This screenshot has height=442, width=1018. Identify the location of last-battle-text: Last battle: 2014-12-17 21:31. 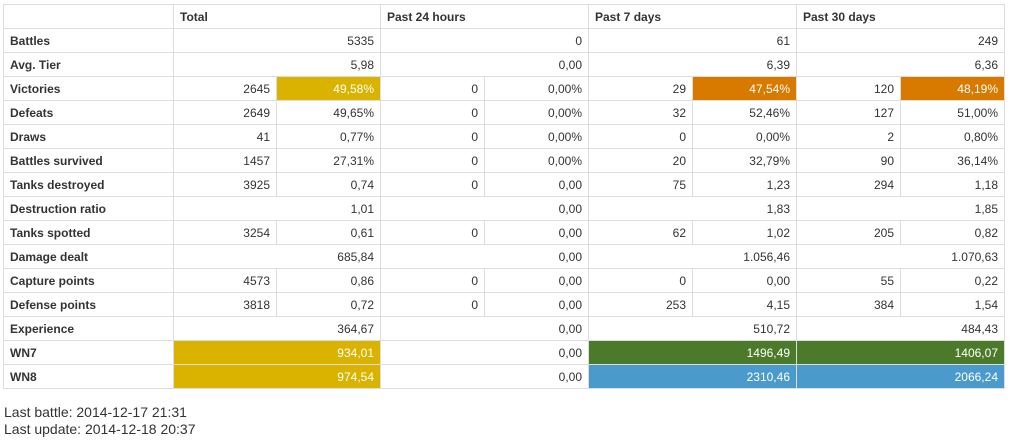
(95, 412).